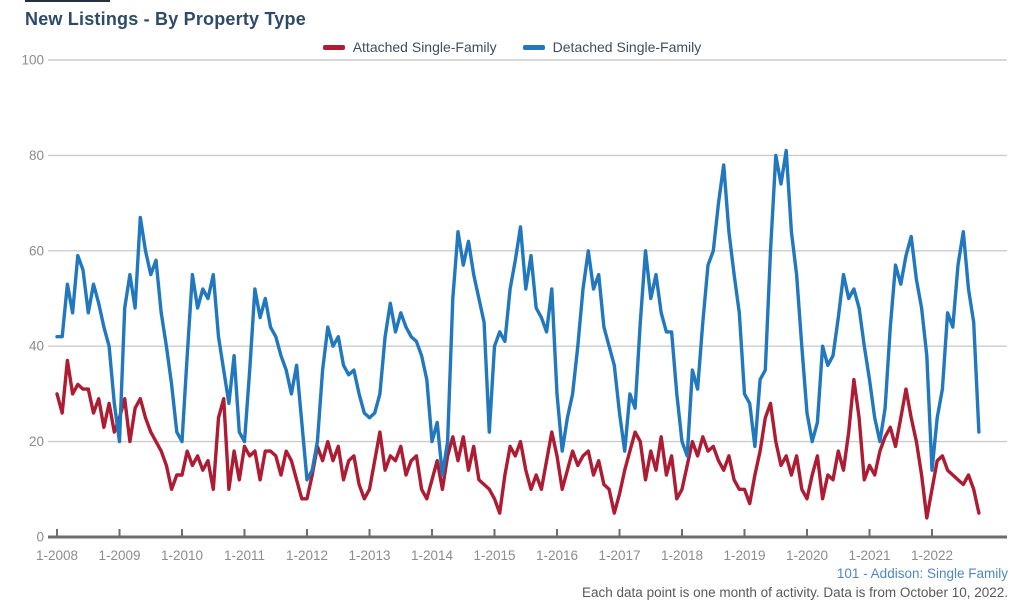 The height and width of the screenshot is (610, 1024). What do you see at coordinates (619, 555) in the screenshot?
I see `x-axis-label: 1-2017` at bounding box center [619, 555].